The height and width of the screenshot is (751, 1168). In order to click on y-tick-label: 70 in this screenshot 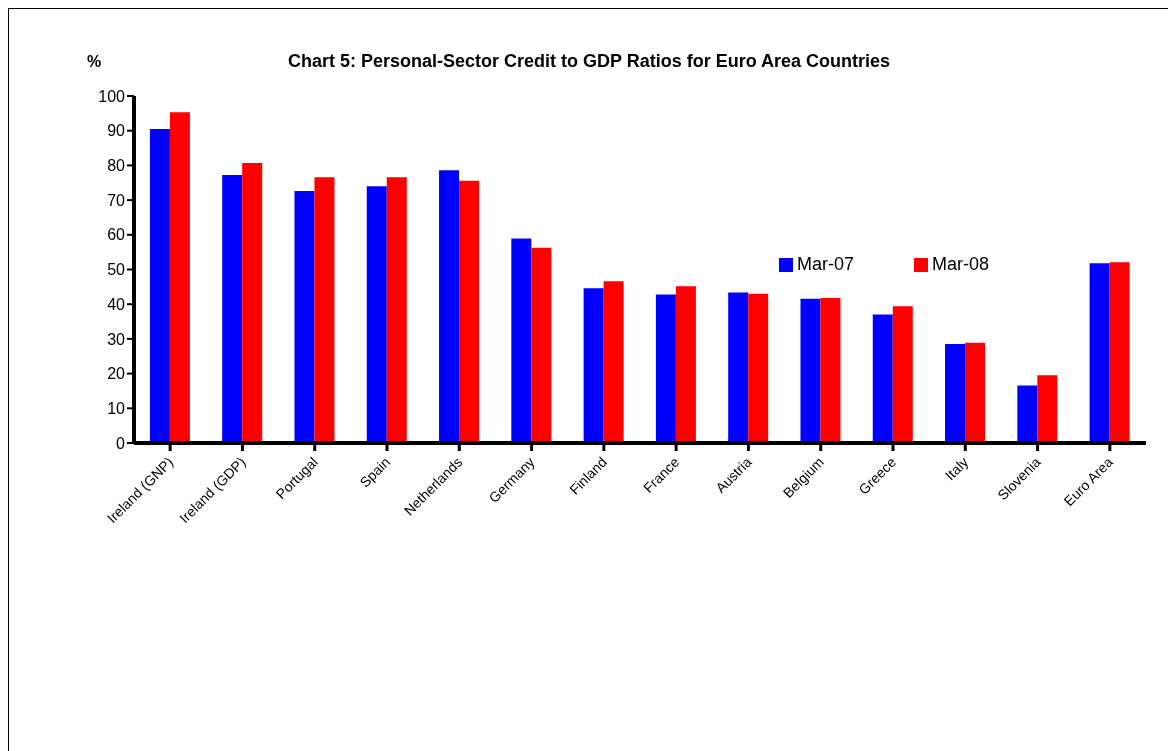, I will do `click(116, 200)`.